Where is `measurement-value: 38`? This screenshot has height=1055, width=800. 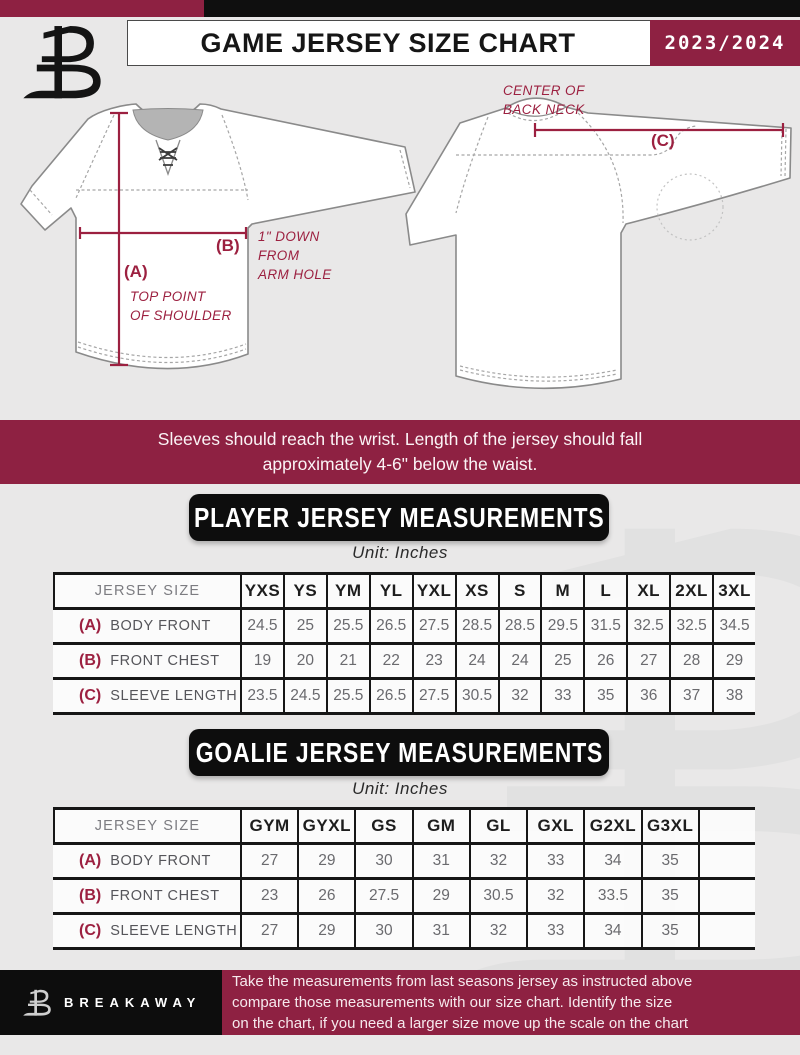 measurement-value: 38 is located at coordinates (733, 697).